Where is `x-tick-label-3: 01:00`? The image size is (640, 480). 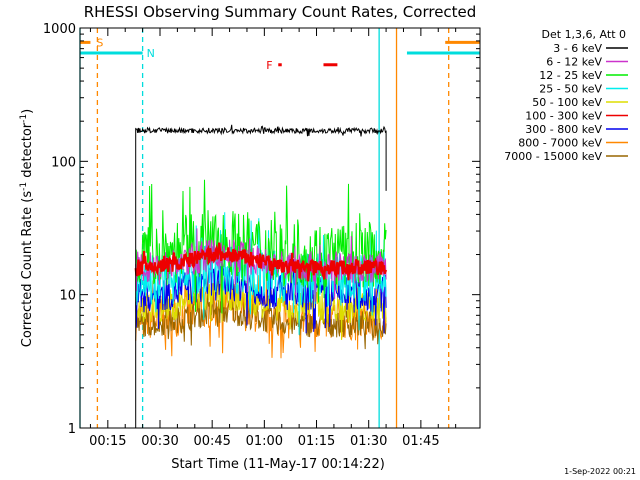
x-tick-label-3: 01:00 is located at coordinates (264, 441).